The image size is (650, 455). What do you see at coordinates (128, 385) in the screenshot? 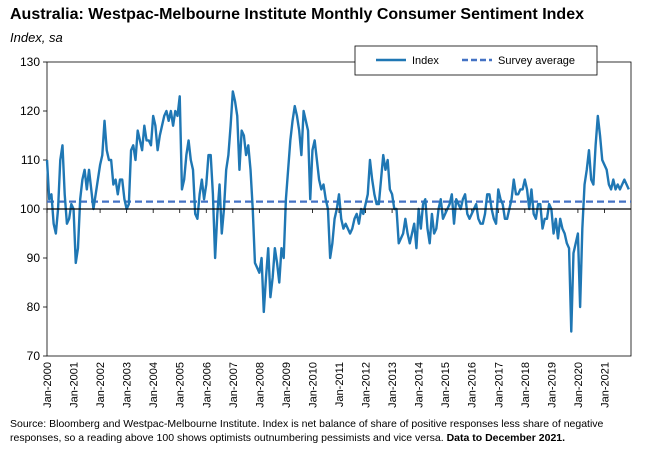
I see `x-tick-label: Jan-2003` at bounding box center [128, 385].